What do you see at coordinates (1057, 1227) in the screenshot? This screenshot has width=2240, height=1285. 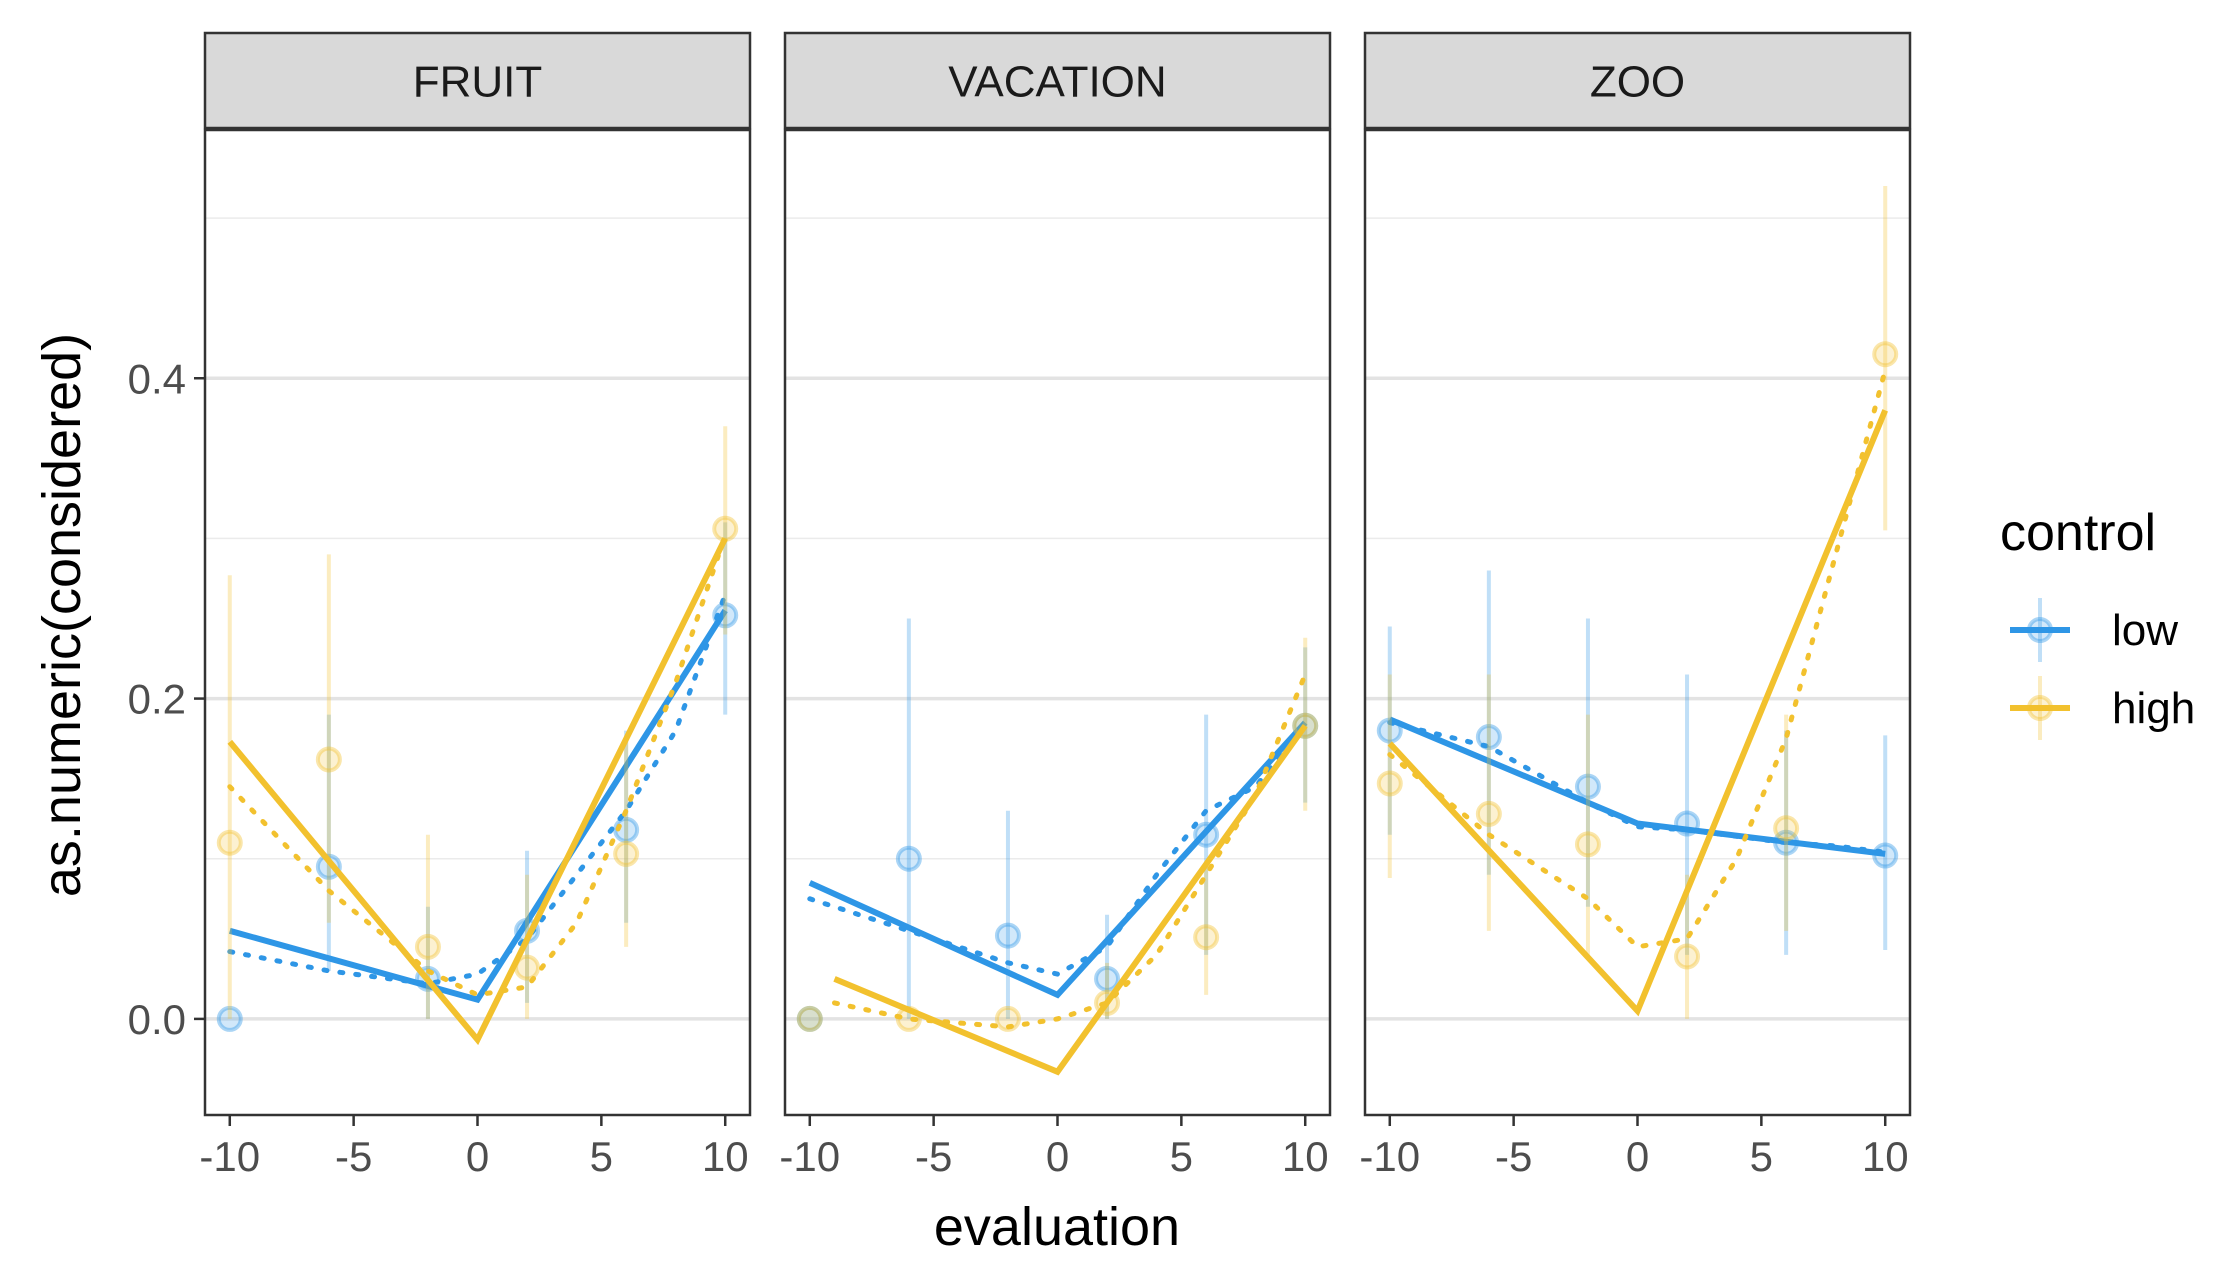 I see `x-axis-title: evaluation` at bounding box center [1057, 1227].